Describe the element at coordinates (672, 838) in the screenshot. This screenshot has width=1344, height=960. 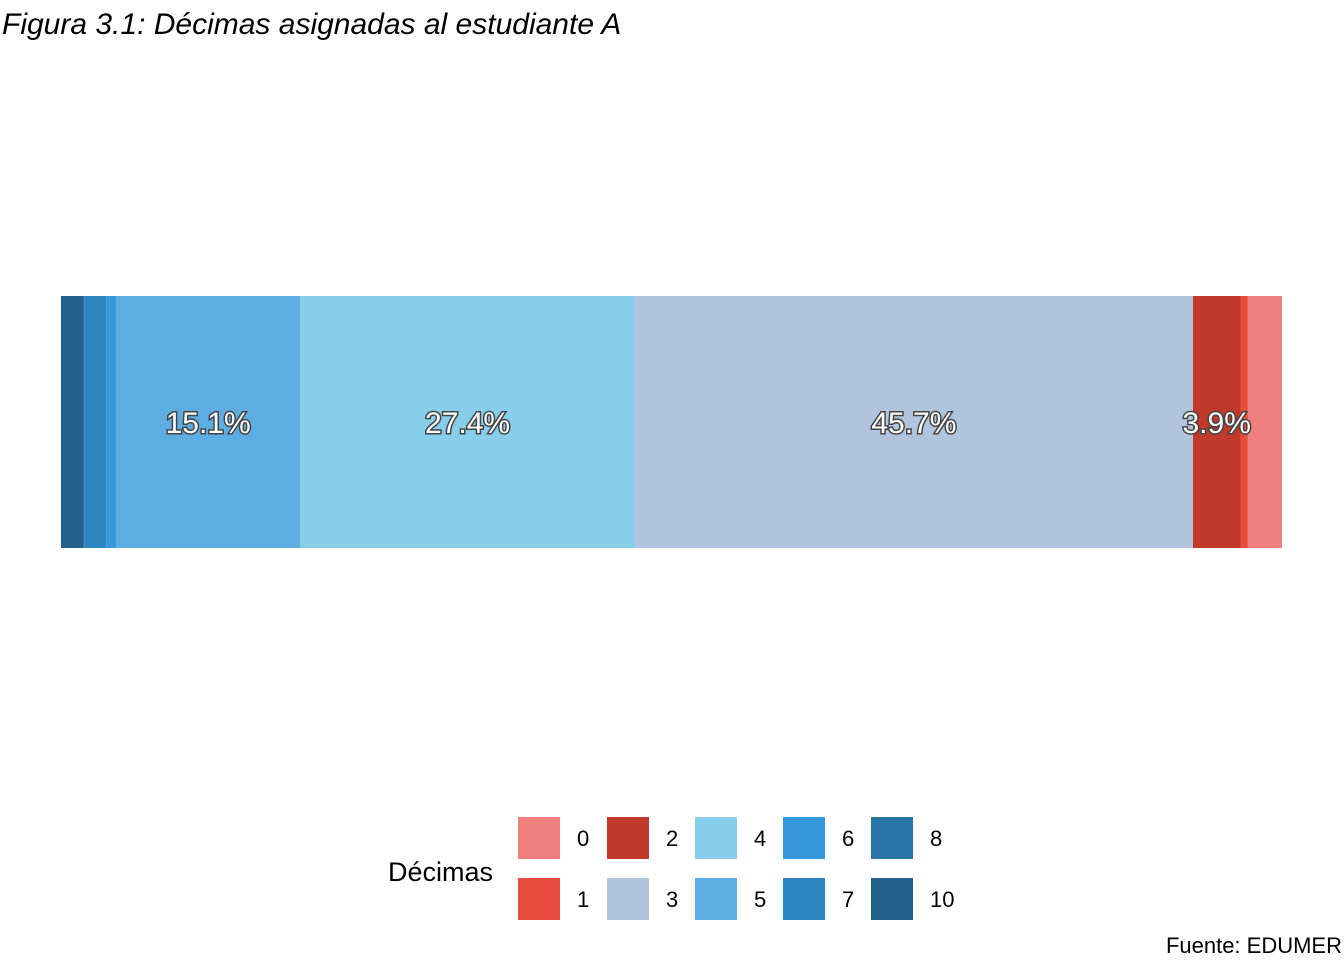
I see `legend-label-2: 2` at that location.